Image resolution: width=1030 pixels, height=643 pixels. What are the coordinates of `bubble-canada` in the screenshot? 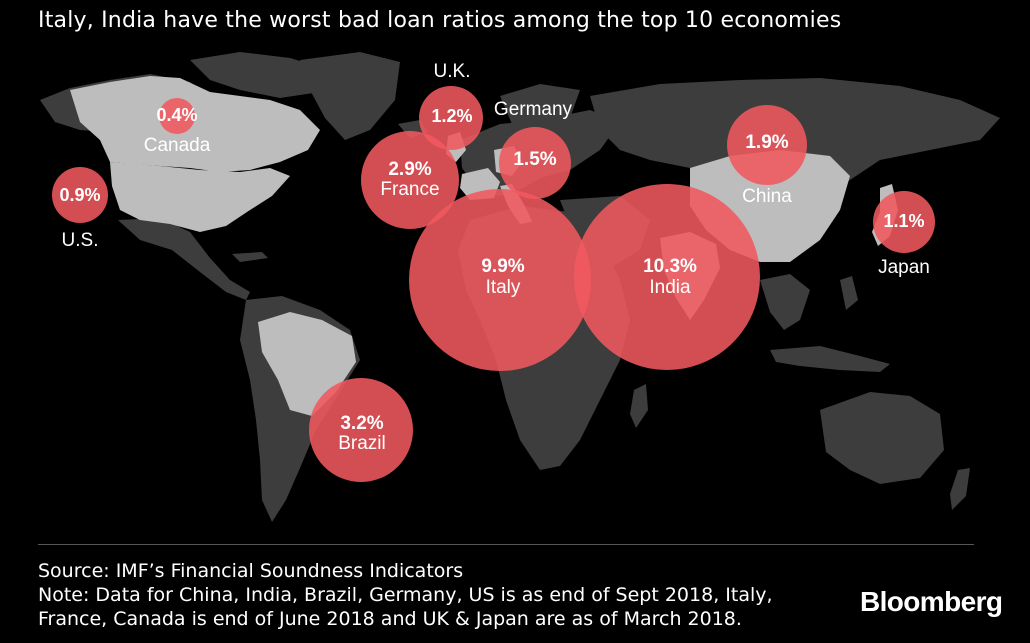 It's located at (177, 116).